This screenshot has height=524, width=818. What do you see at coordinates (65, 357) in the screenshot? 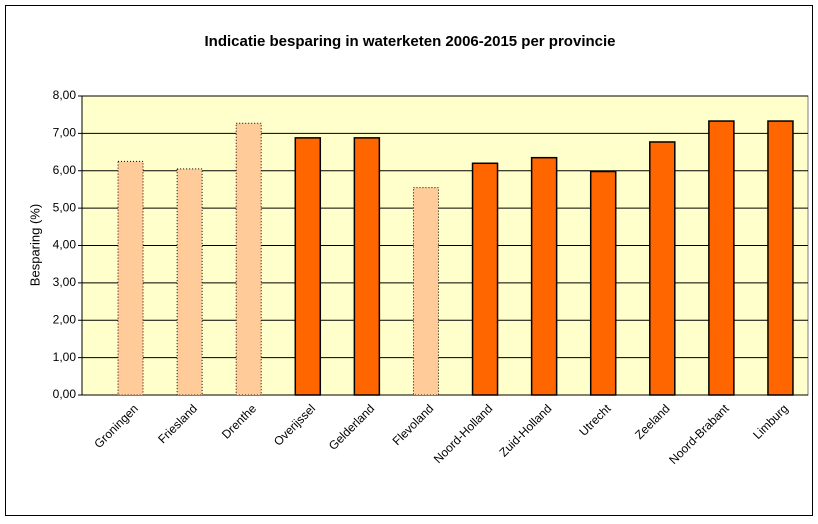
I see `y-tick-label: 1,00` at bounding box center [65, 357].